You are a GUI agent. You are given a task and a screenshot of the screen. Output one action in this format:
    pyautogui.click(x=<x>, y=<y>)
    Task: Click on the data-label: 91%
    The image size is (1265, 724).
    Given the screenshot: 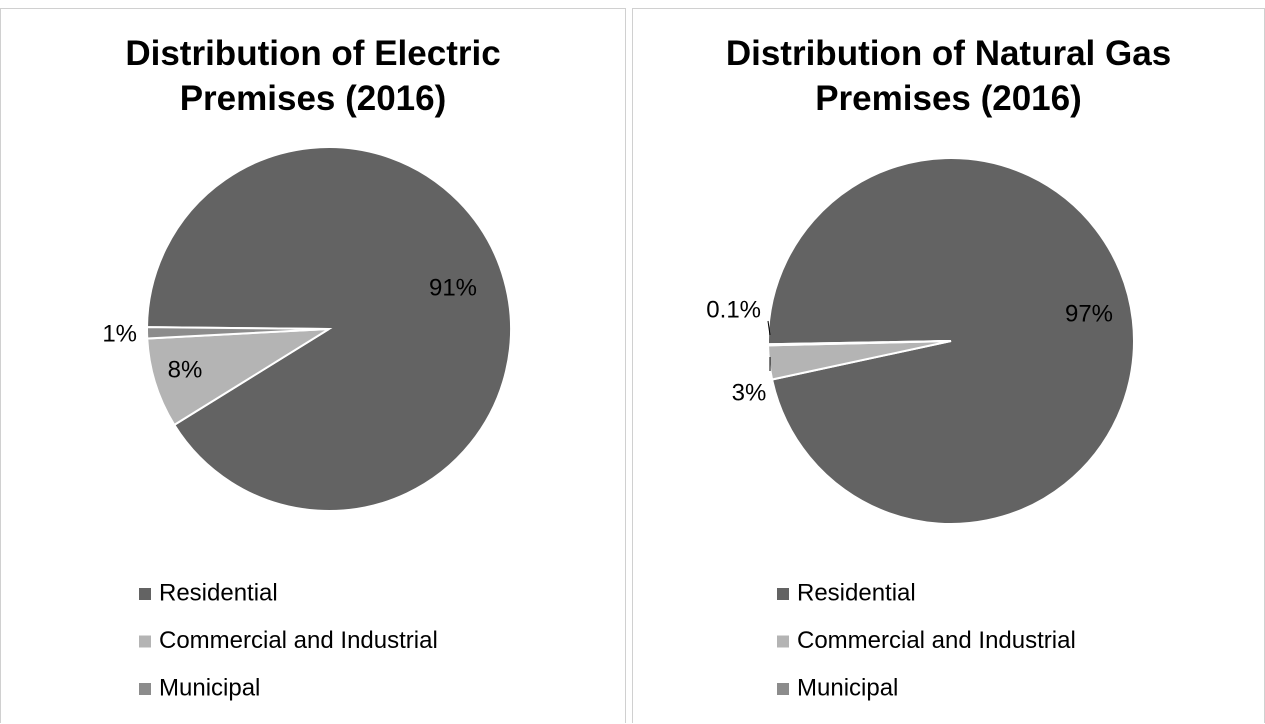 What is the action you would take?
    pyautogui.click(x=453, y=287)
    